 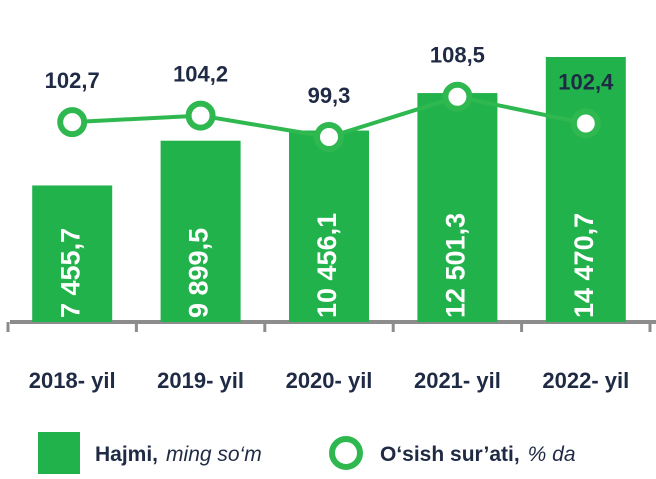 What do you see at coordinates (456, 265) in the screenshot?
I see `bar-value-label: 12 501,3` at bounding box center [456, 265].